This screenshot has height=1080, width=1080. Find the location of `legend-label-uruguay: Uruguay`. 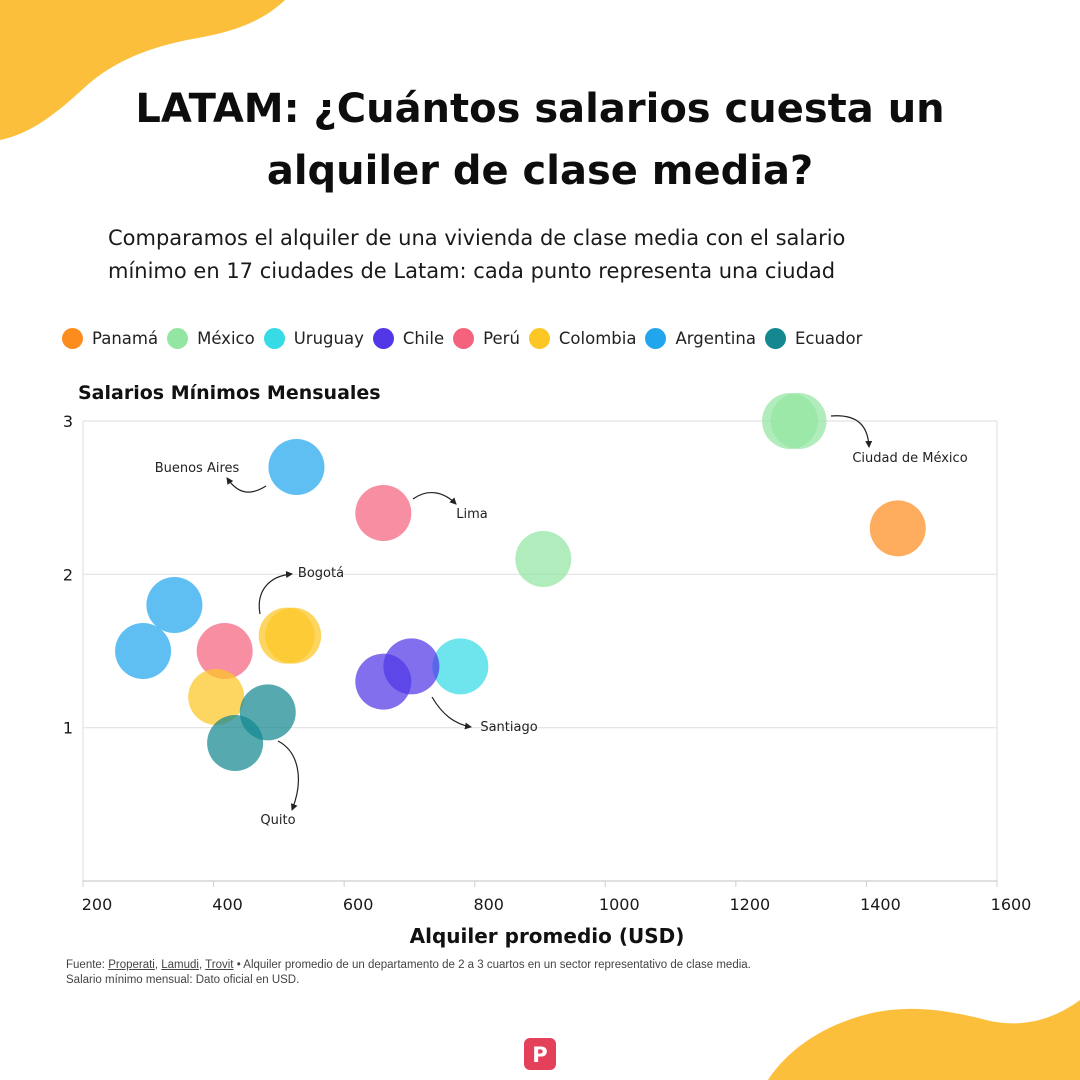

legend-label-uruguay: Uruguay is located at coordinates (328, 338).